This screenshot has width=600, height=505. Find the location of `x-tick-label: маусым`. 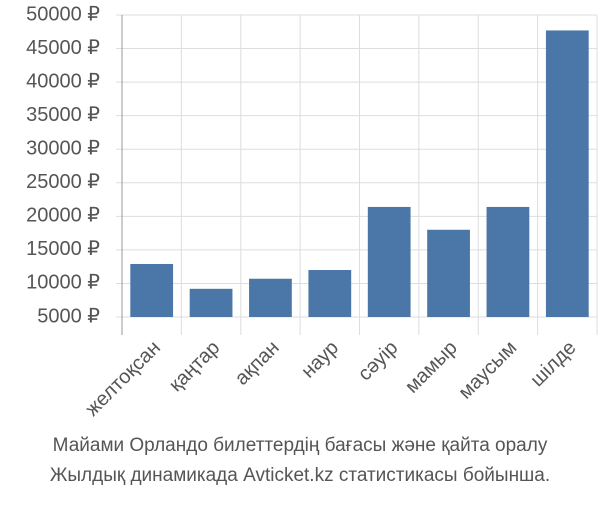

x-tick-label: маусым is located at coordinates (487, 370).